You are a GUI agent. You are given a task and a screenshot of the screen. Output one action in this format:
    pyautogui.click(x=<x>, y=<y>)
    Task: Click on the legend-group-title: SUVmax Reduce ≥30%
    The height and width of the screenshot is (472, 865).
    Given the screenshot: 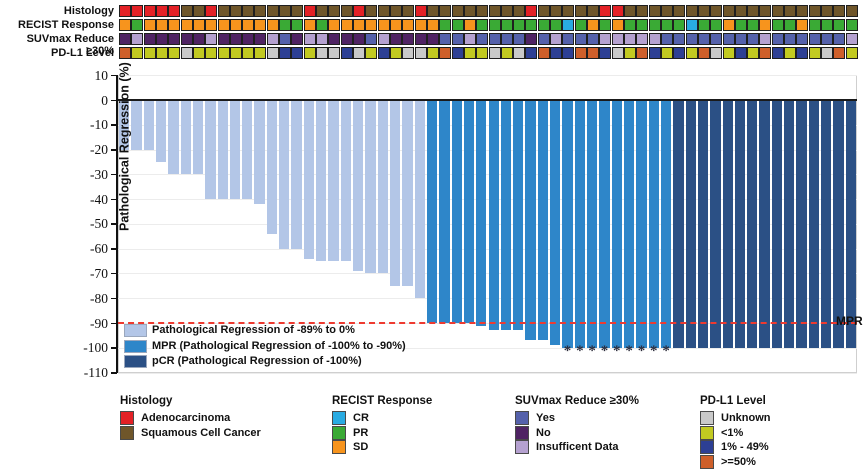 What is the action you would take?
    pyautogui.click(x=577, y=401)
    